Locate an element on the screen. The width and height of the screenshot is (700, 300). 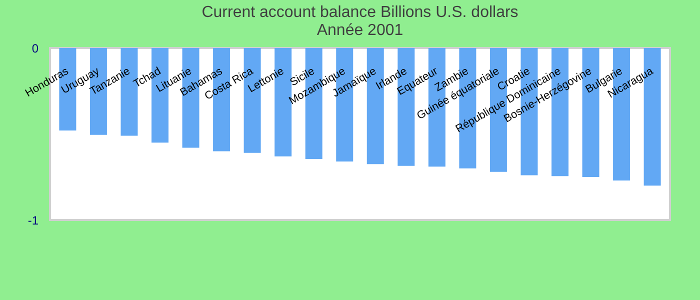
chart-subtitle: Année 2001 is located at coordinates (360, 30).